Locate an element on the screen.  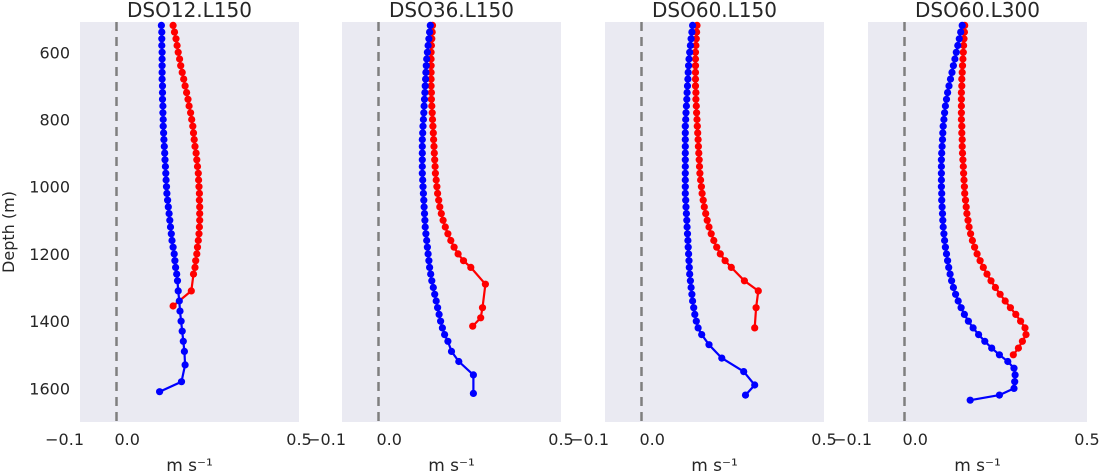
y-tick-label: 1200 is located at coordinates (49, 254).